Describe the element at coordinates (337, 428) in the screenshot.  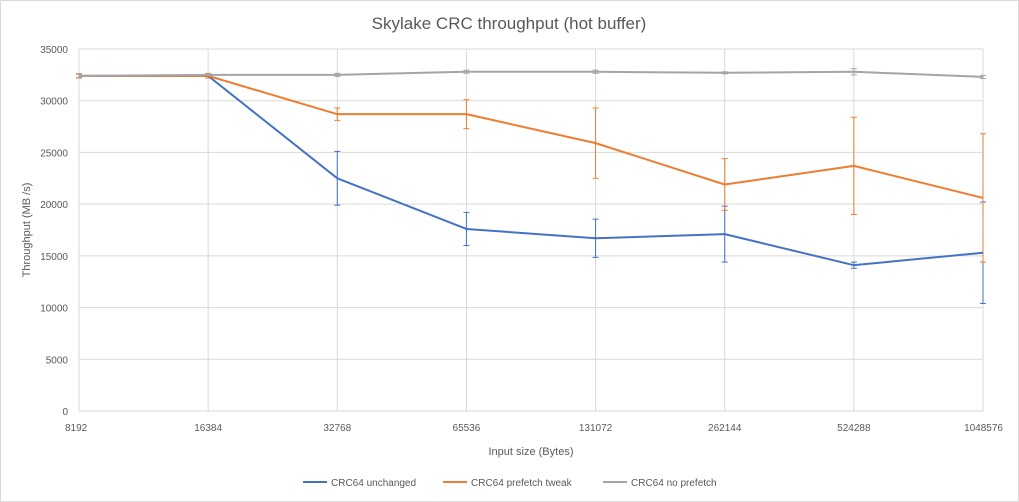
I see `x-tick-label: 32768` at that location.